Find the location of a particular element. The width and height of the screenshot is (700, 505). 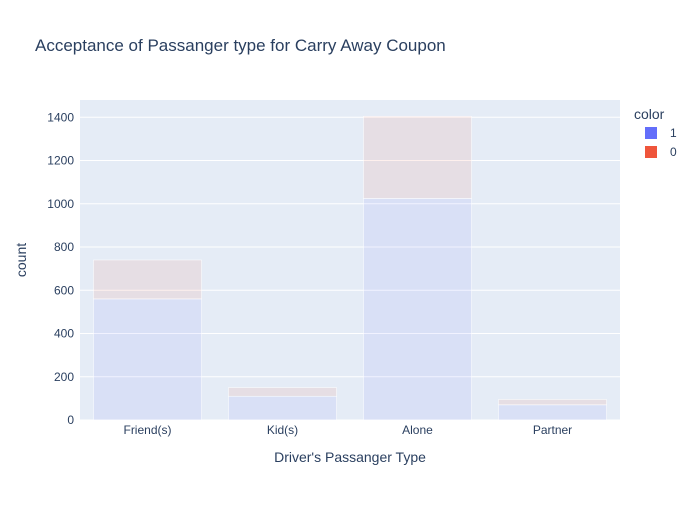

y-tick-label: 1000 is located at coordinates (60, 204).